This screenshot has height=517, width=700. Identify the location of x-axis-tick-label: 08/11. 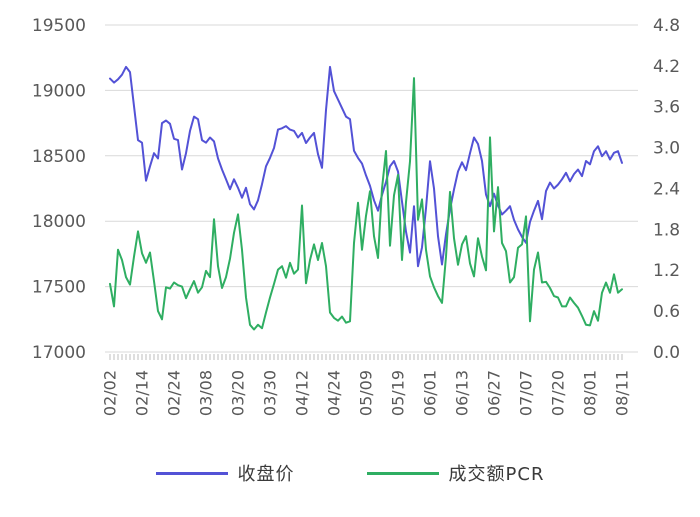
(622, 393).